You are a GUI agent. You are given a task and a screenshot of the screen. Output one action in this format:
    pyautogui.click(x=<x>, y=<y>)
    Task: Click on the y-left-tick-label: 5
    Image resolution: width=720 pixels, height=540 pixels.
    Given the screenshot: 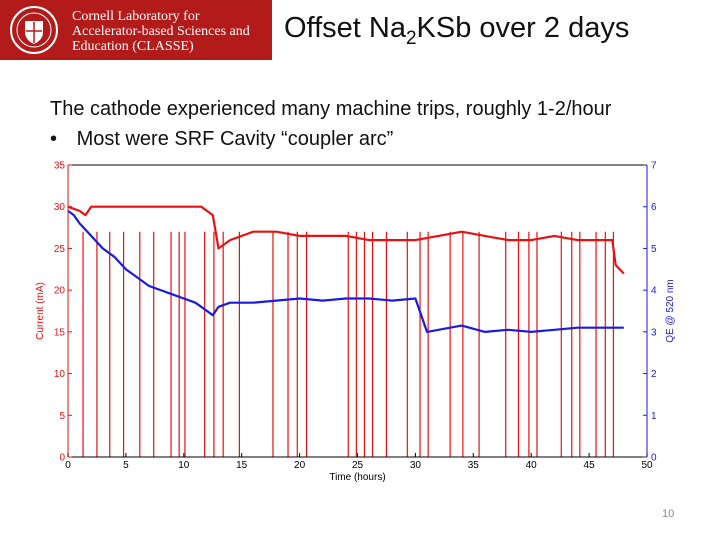 What is the action you would take?
    pyautogui.click(x=62, y=416)
    